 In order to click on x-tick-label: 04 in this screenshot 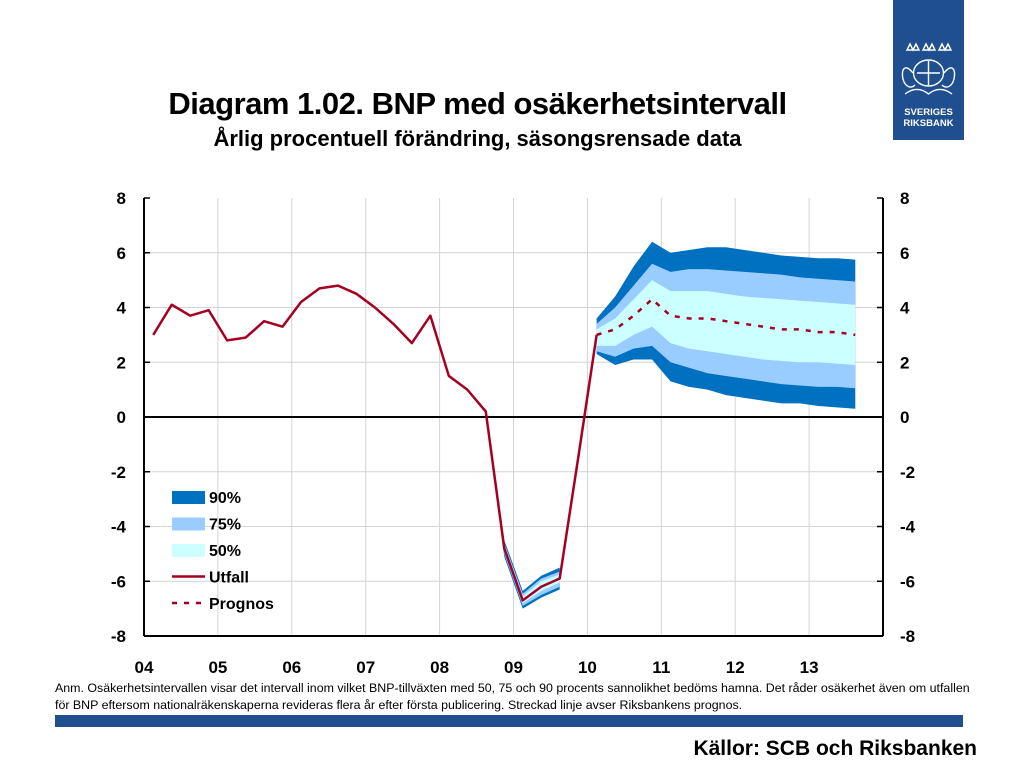, I will do `click(144, 667)`.